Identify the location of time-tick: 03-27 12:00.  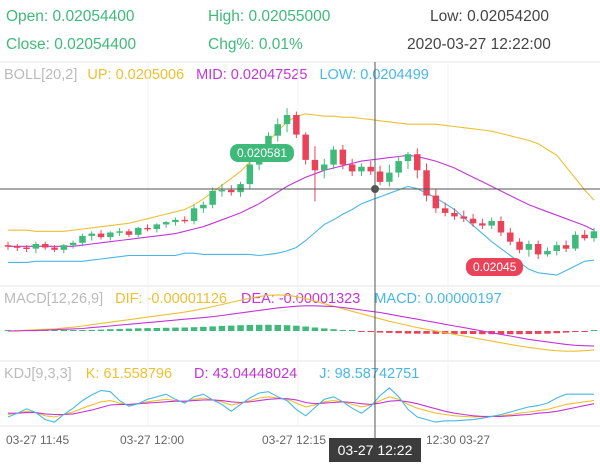
(152, 440).